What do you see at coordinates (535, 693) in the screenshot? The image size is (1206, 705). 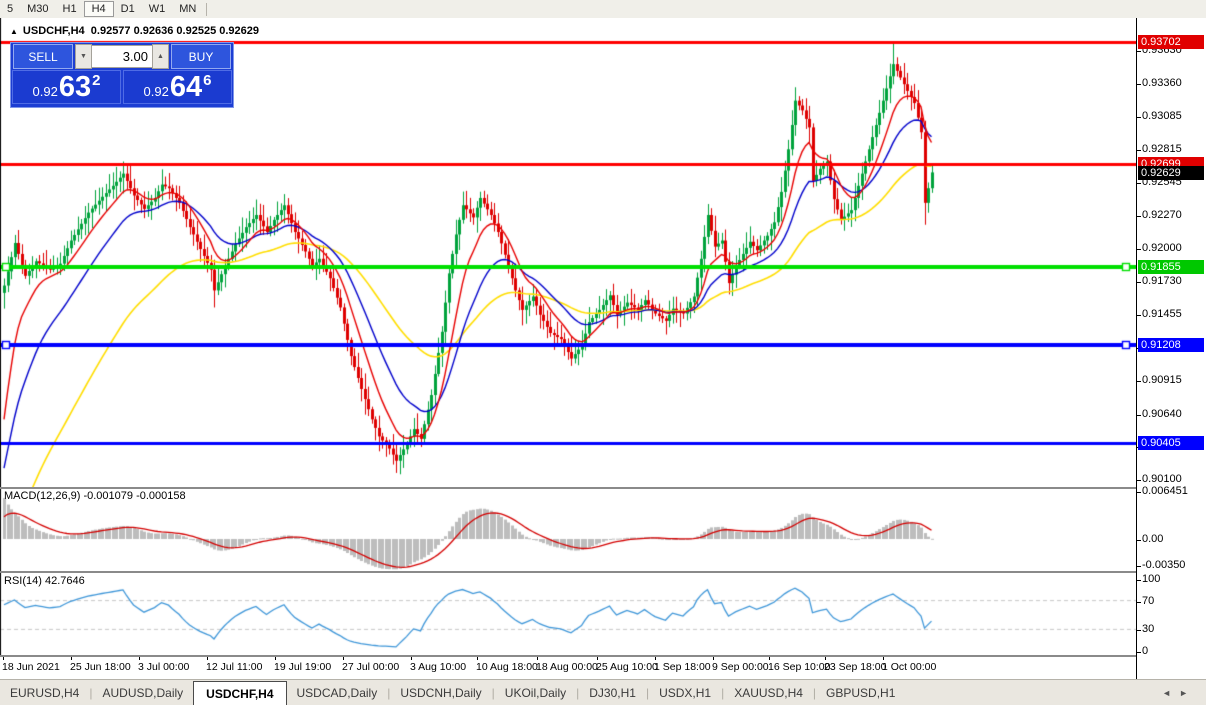 I see `tab-ukoil-daily: UKOil,Daily` at bounding box center [535, 693].